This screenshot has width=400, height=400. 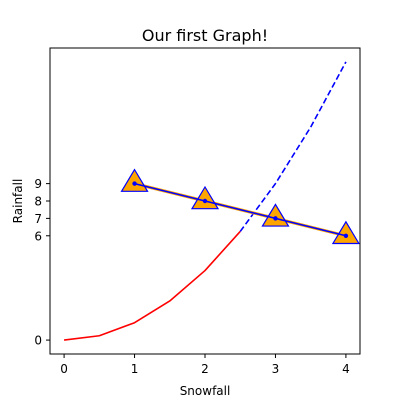 I want to click on x-tick-label: 3, so click(x=276, y=369).